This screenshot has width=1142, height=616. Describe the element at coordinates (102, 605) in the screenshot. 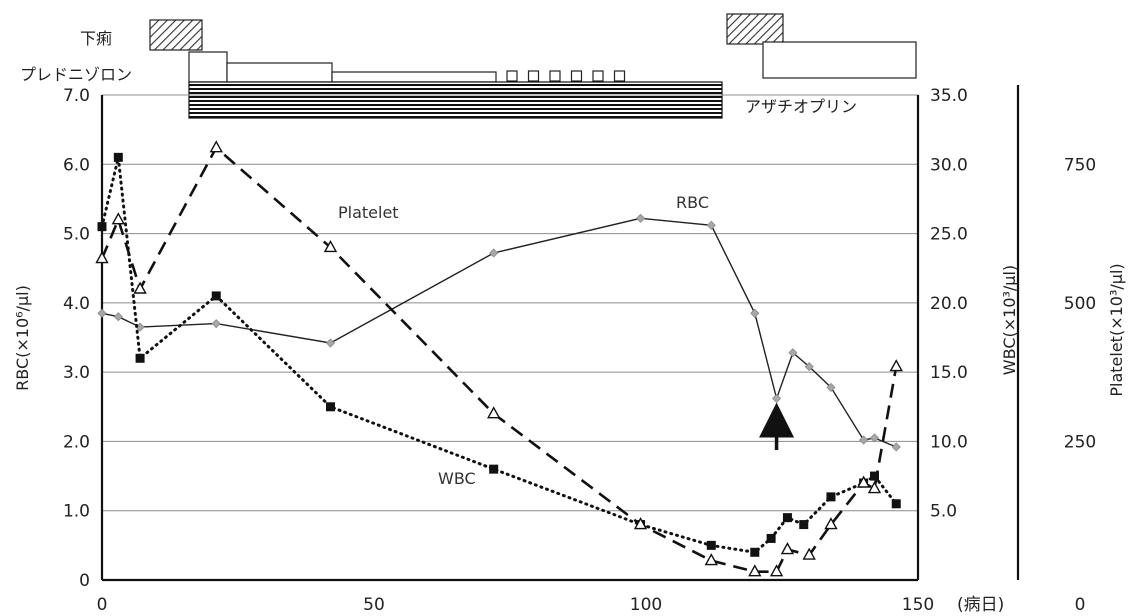

I see `x-tick-label: 0` at that location.